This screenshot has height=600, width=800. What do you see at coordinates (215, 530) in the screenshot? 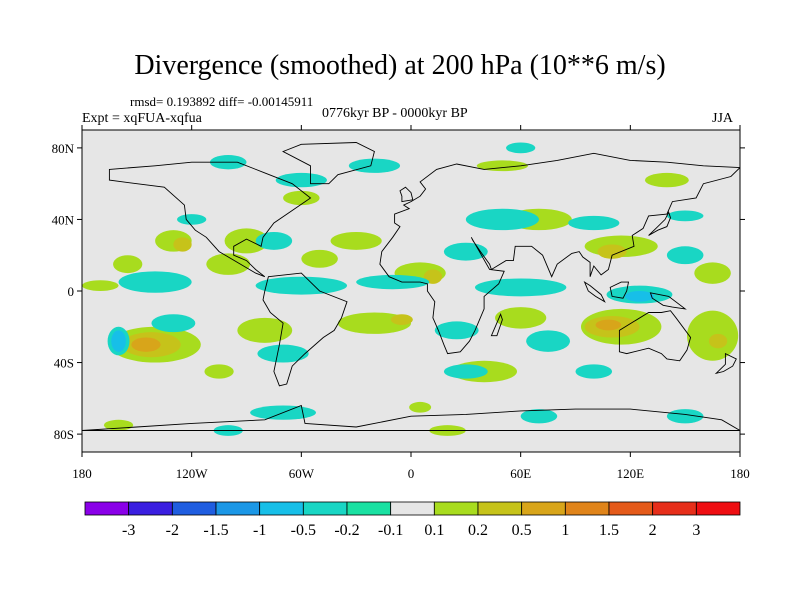
I see `colorbar-label: -1.5` at bounding box center [215, 530].